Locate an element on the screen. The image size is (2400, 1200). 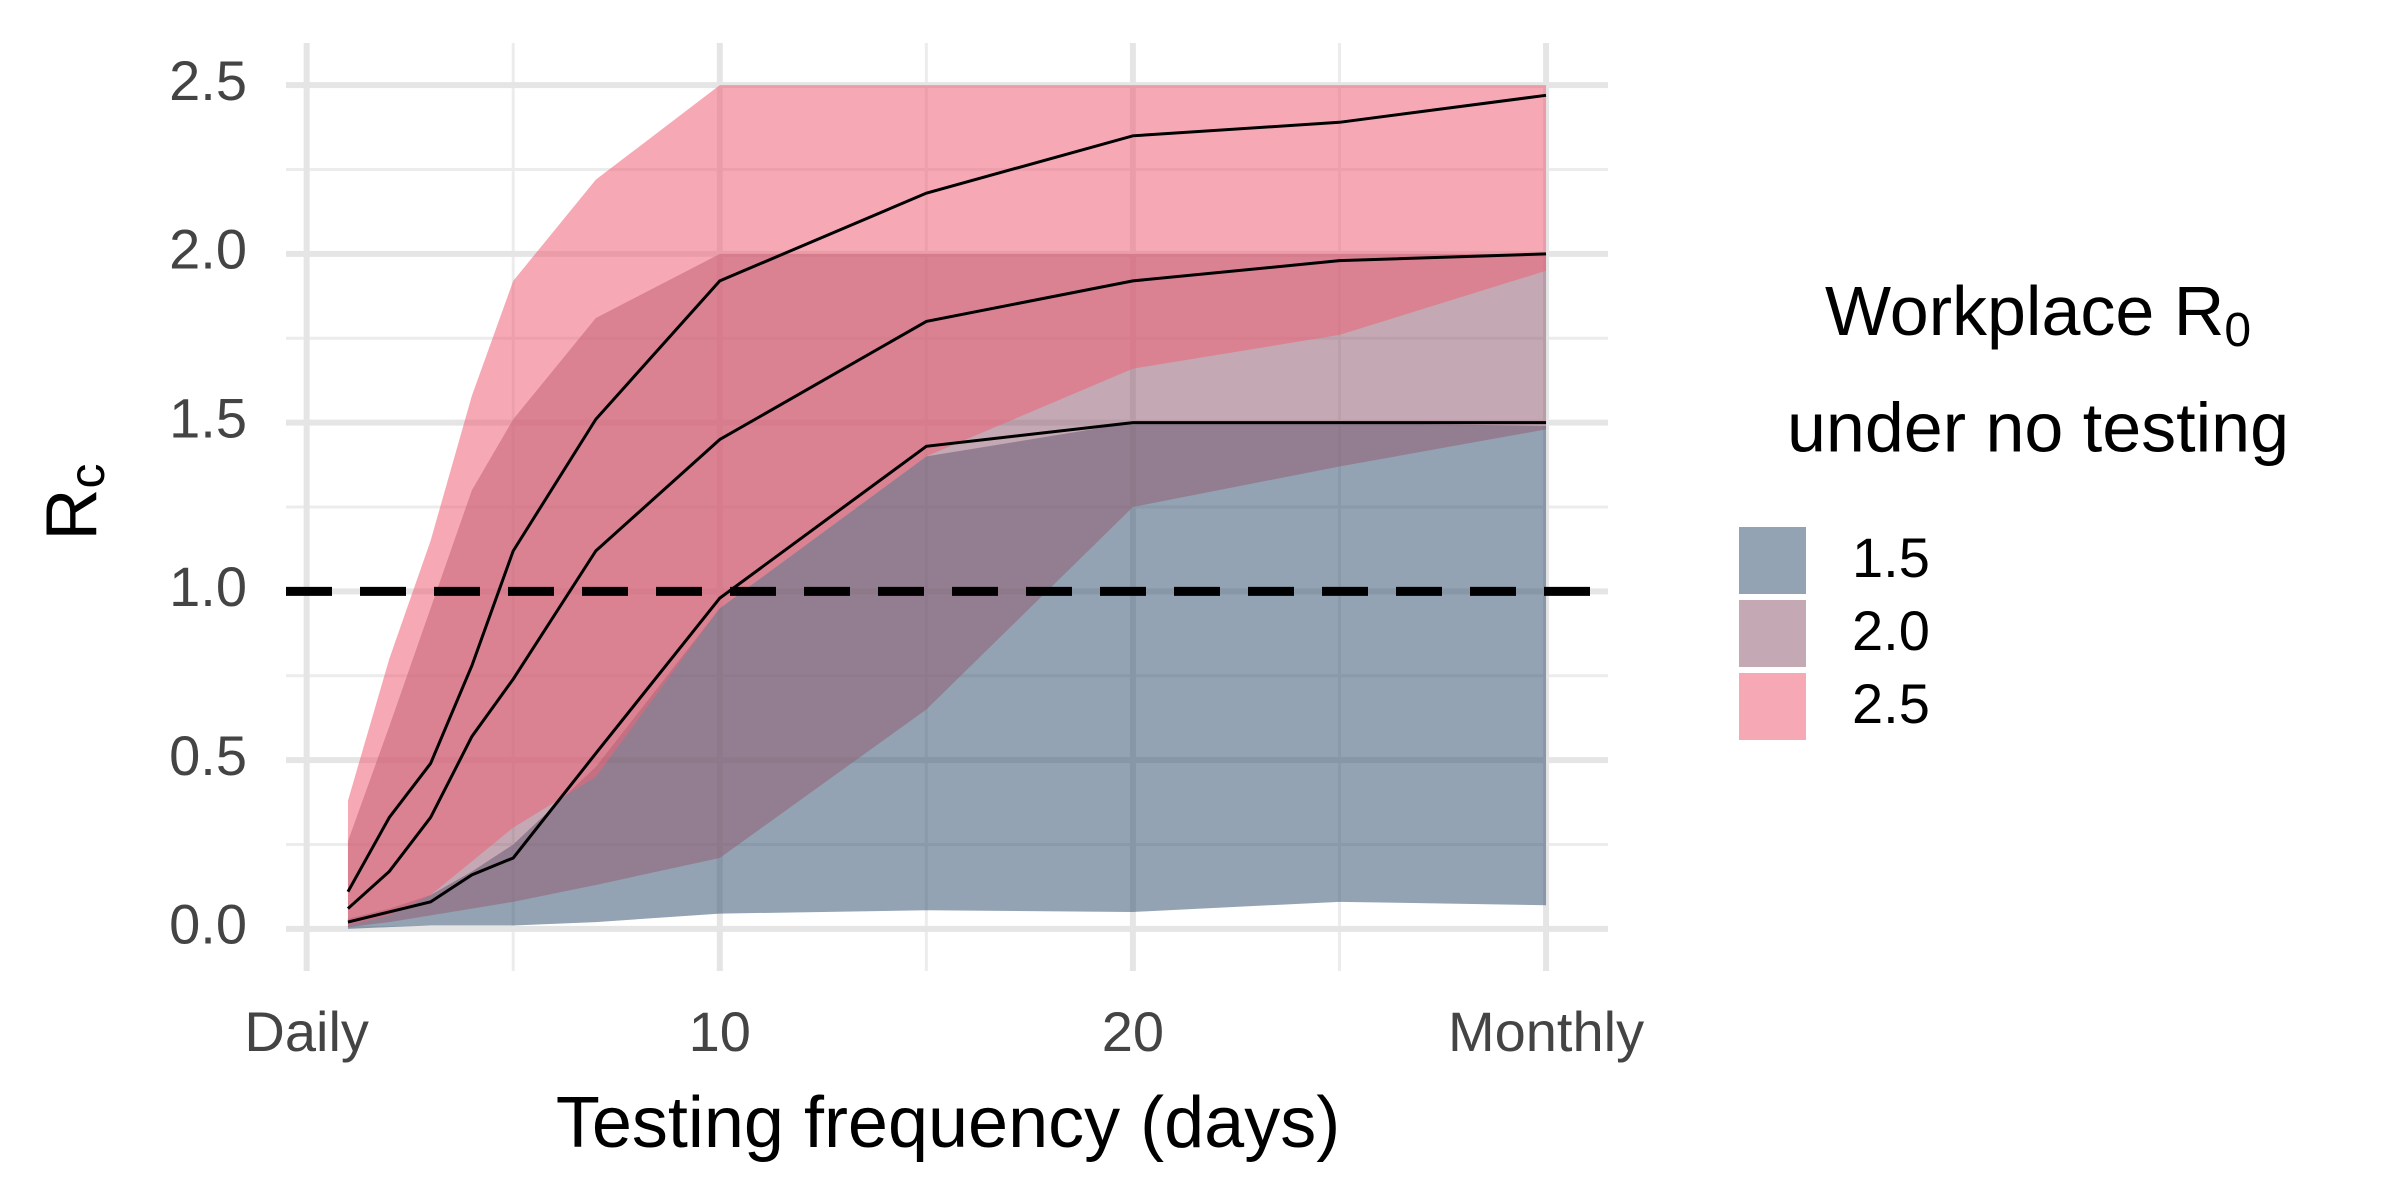
y-tick-label: 1.0 is located at coordinates (208, 586).